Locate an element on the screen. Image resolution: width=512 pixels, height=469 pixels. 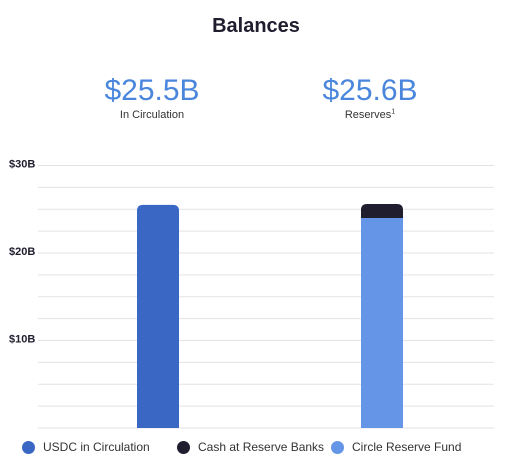
stat-reserves-value: $25.6B is located at coordinates (370, 90).